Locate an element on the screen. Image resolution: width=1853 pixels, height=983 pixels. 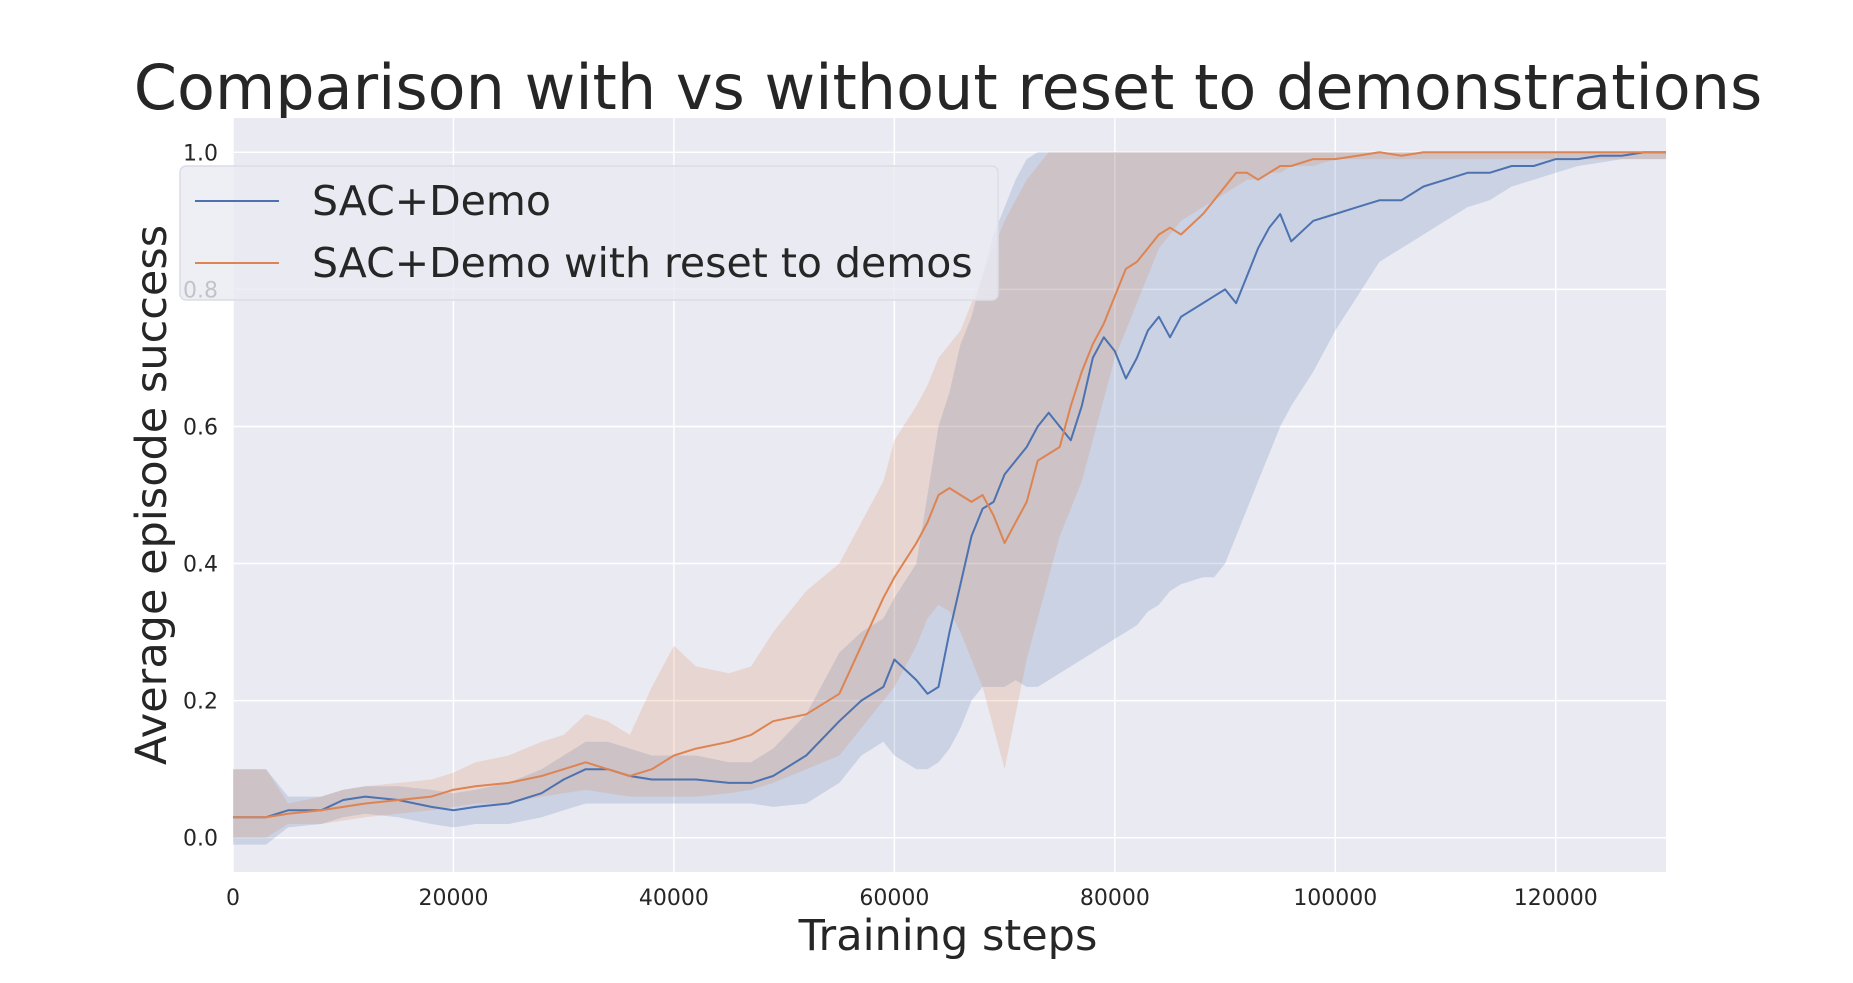
x-tick-label-0: 0 is located at coordinates (233, 898).